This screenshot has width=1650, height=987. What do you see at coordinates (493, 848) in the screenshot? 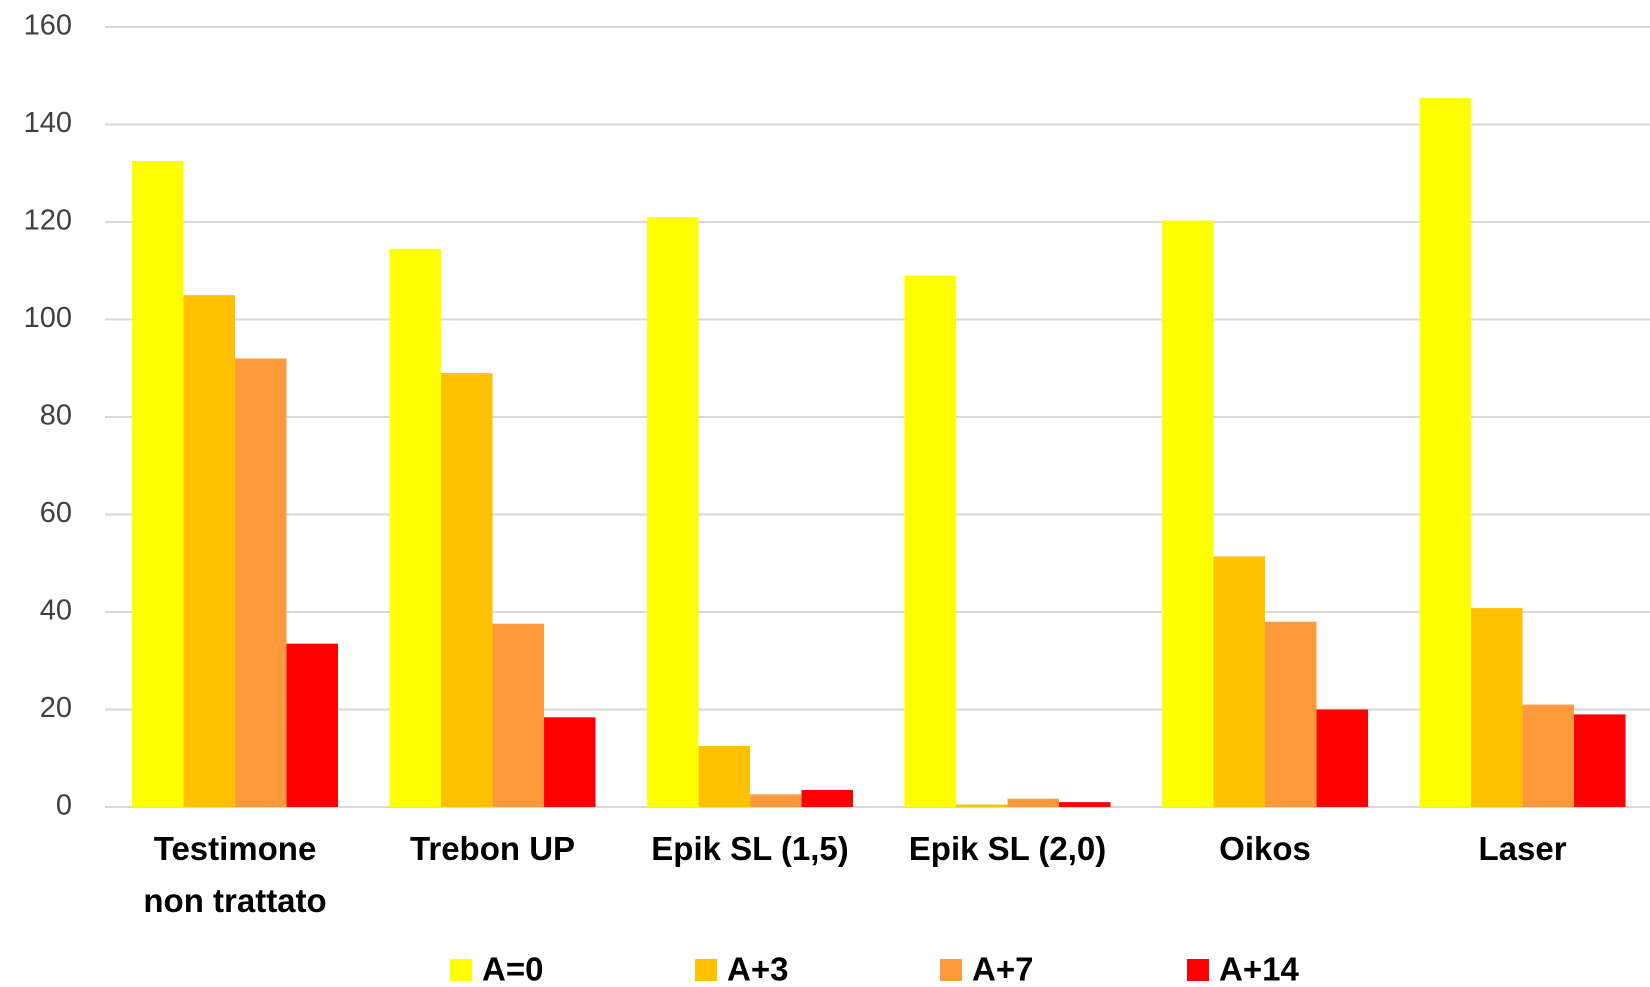
I see `x-tick-label: Trebon UP` at bounding box center [493, 848].